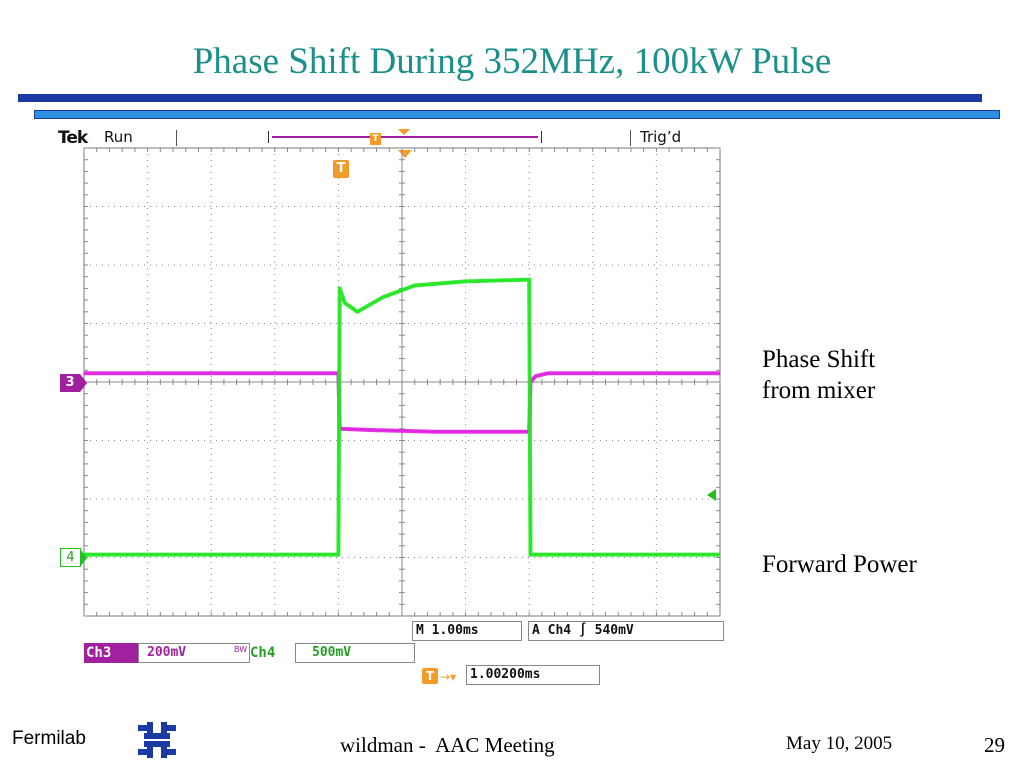 The image size is (1024, 768). I want to click on footer-date: May 10, 2005, so click(839, 743).